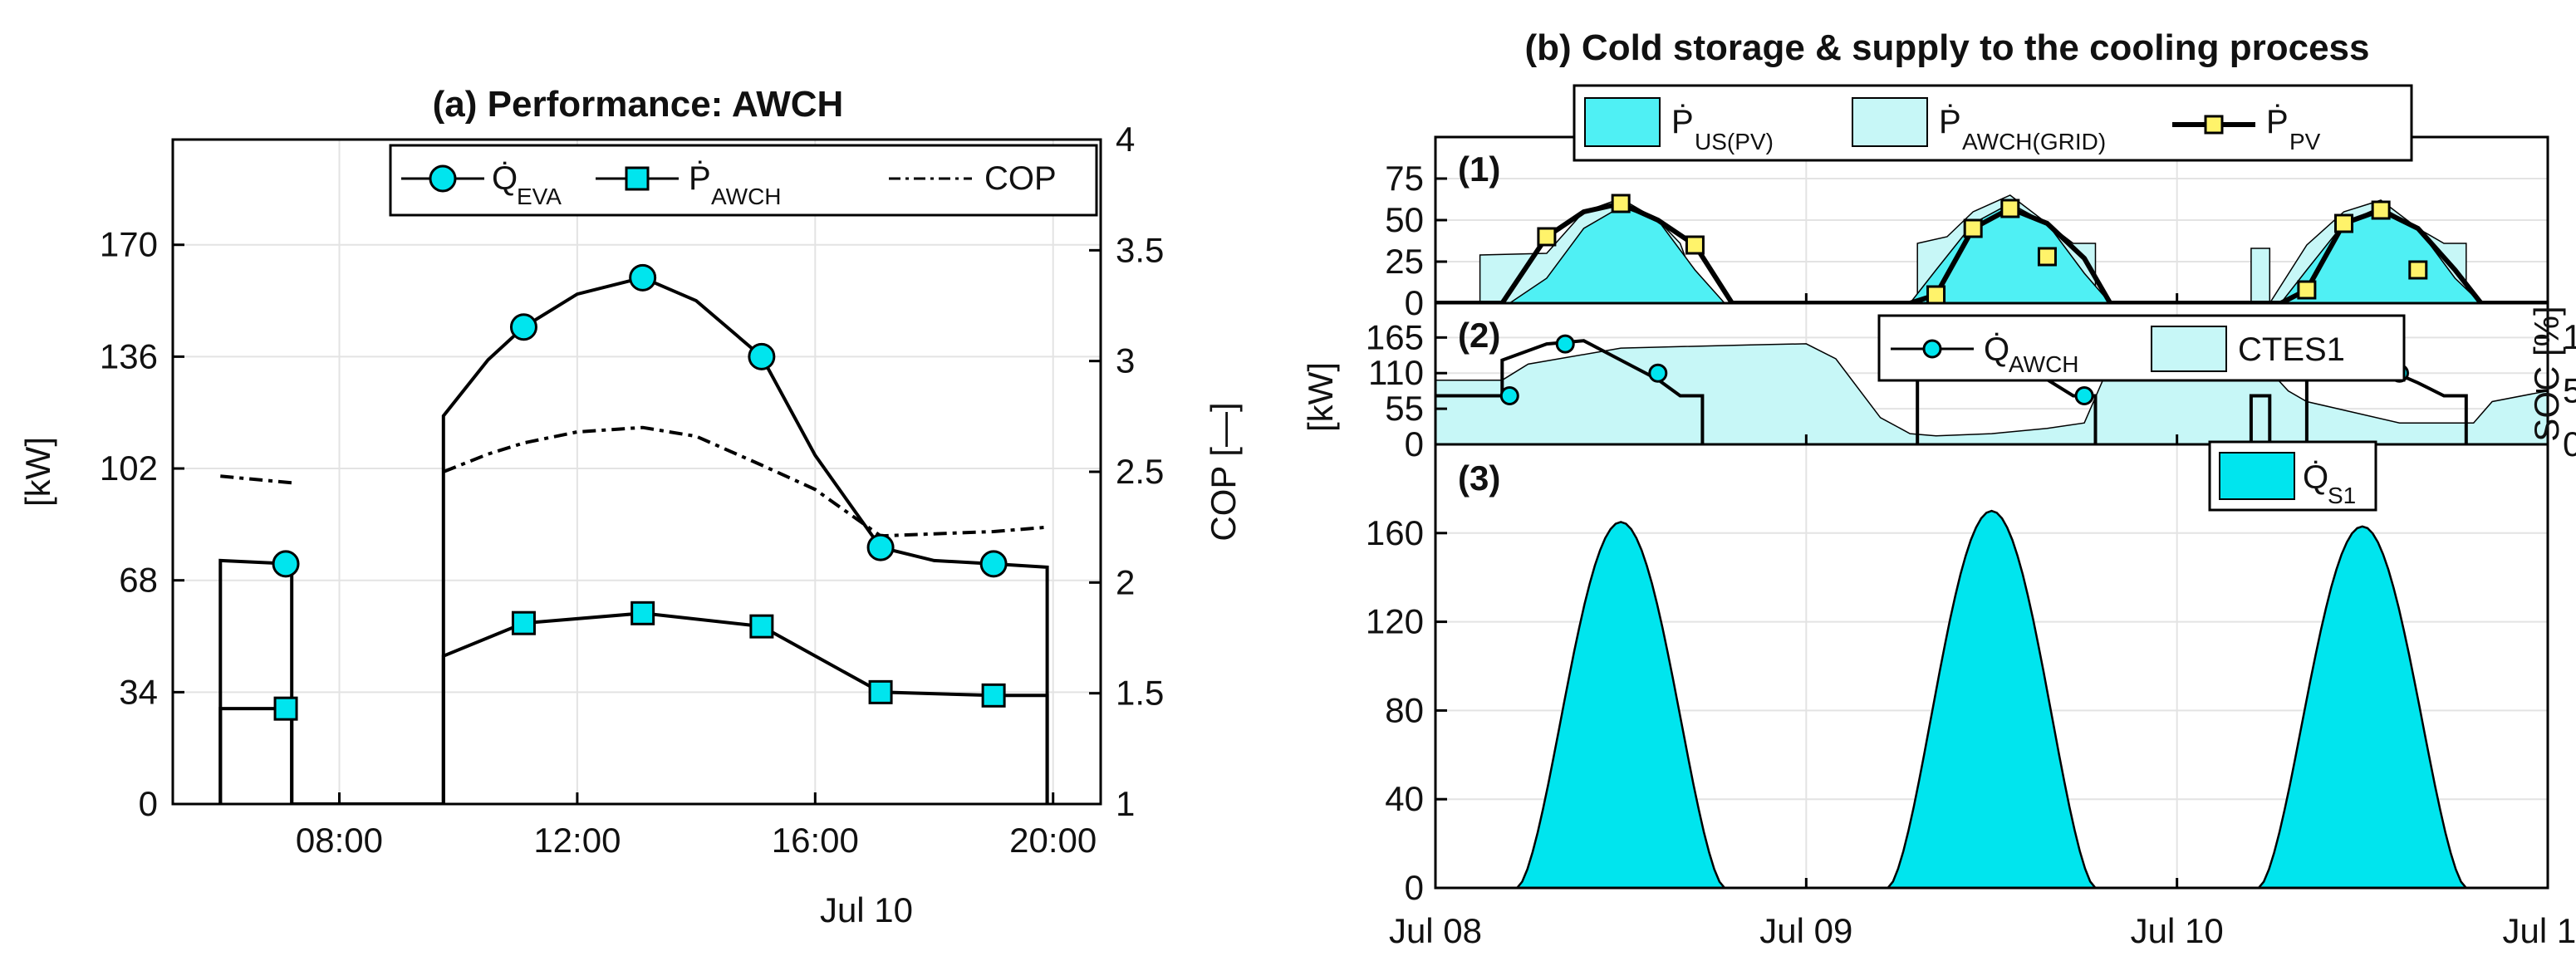 The height and width of the screenshot is (961, 2576). I want to click on b-y2tick-label: 100, so click(2569, 337).